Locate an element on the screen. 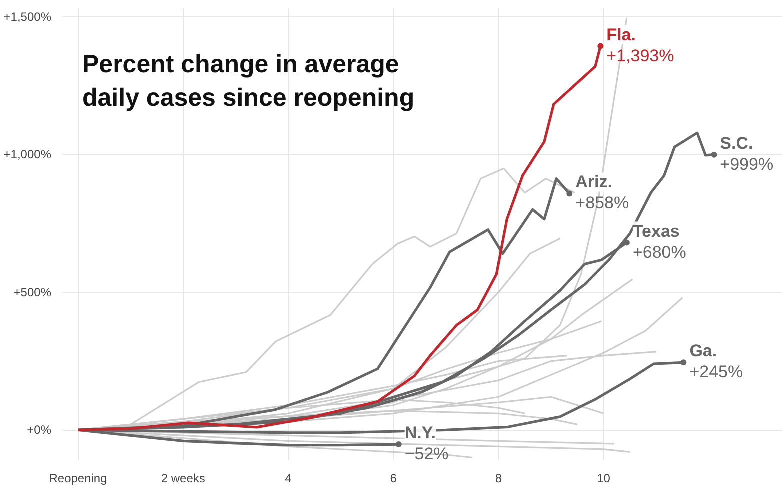  y-tick-label: +500% is located at coordinates (33, 292).